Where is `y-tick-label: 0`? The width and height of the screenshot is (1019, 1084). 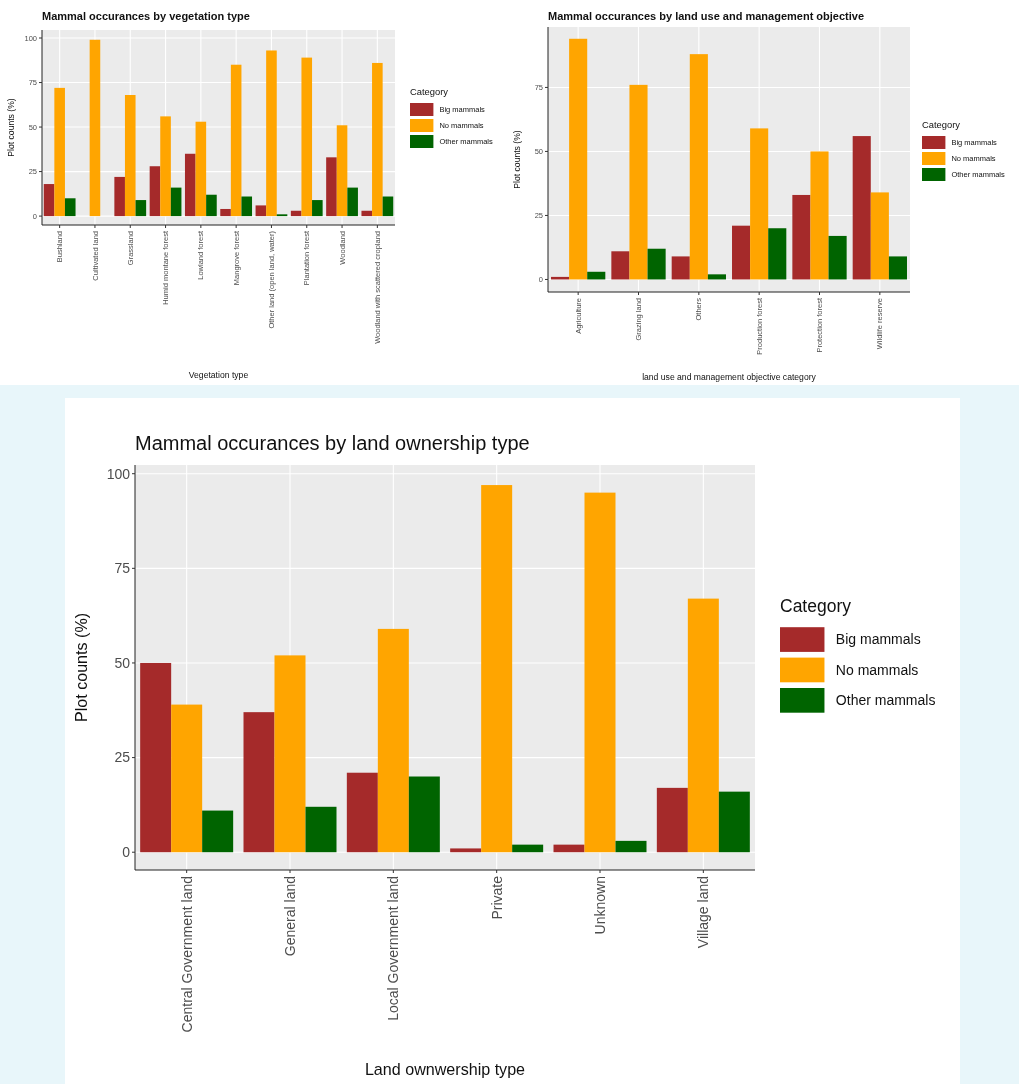 y-tick-label: 0 is located at coordinates (126, 852).